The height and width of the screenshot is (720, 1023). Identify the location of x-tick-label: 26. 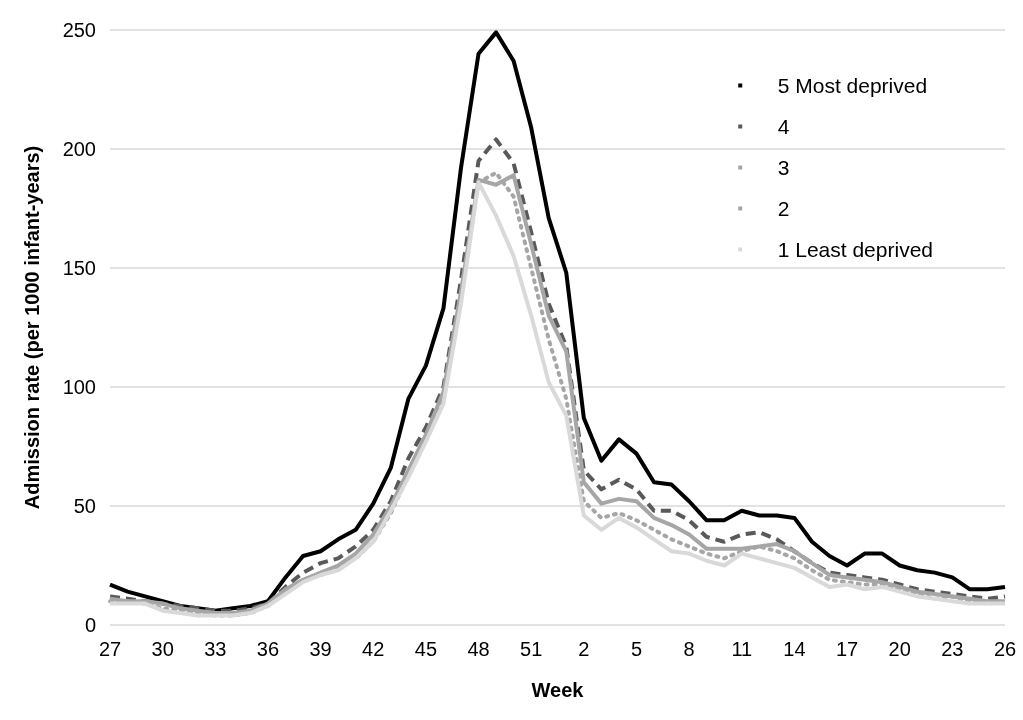
(1005, 649).